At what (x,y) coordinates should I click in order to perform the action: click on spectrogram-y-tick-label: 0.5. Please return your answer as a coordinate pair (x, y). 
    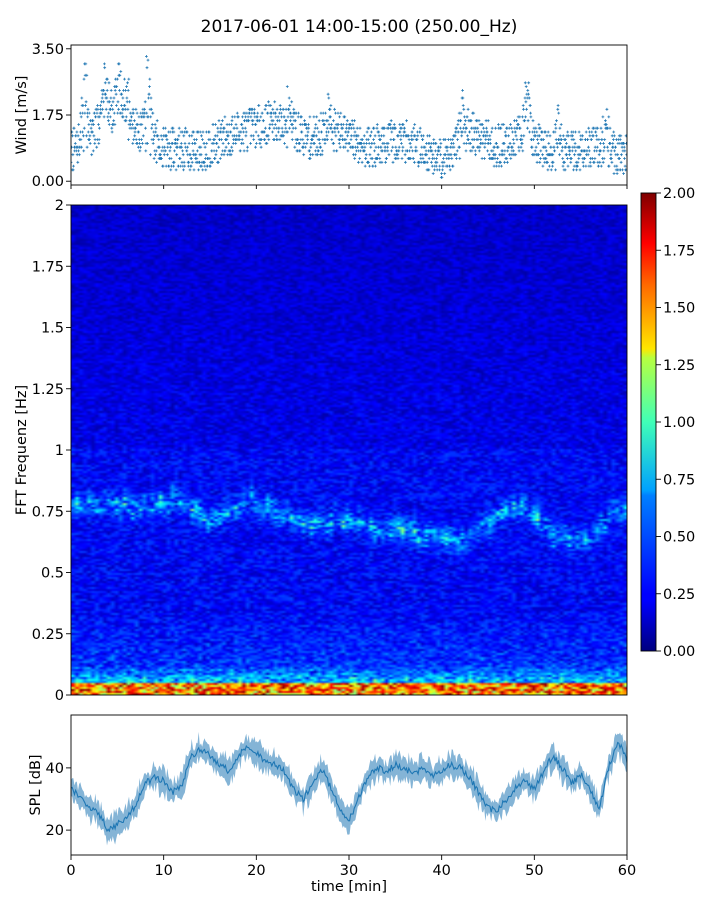
    Looking at the image, I should click on (52, 574).